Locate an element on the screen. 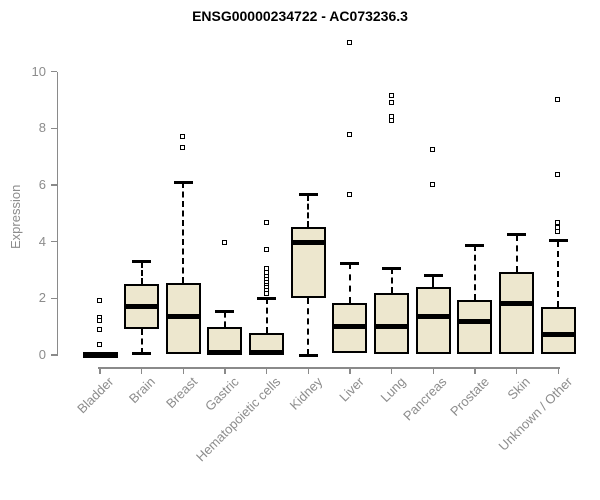 This screenshot has width=600, height=500. x-tick-label: Bladder is located at coordinates (95, 395).